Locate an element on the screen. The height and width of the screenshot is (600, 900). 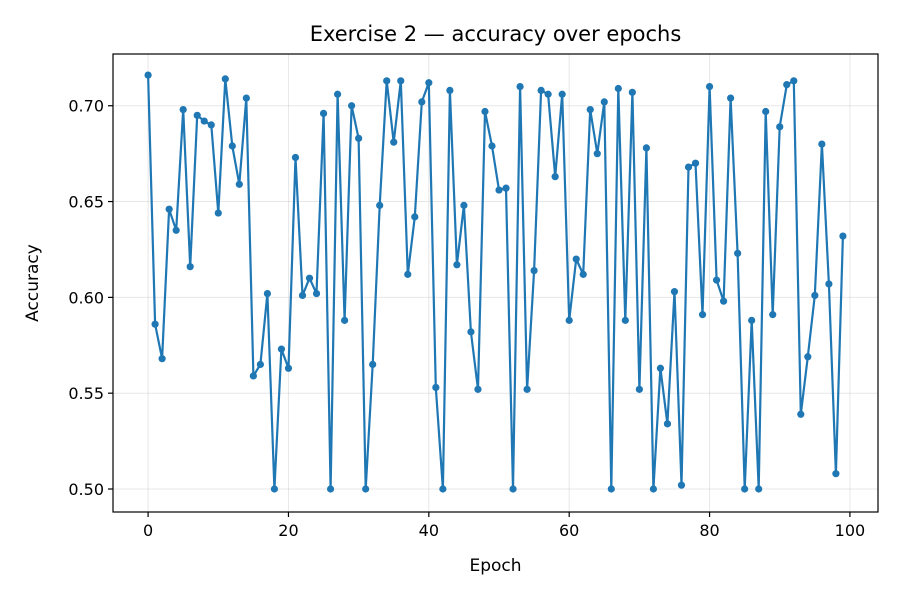
x-tick-label: 20 is located at coordinates (288, 530).